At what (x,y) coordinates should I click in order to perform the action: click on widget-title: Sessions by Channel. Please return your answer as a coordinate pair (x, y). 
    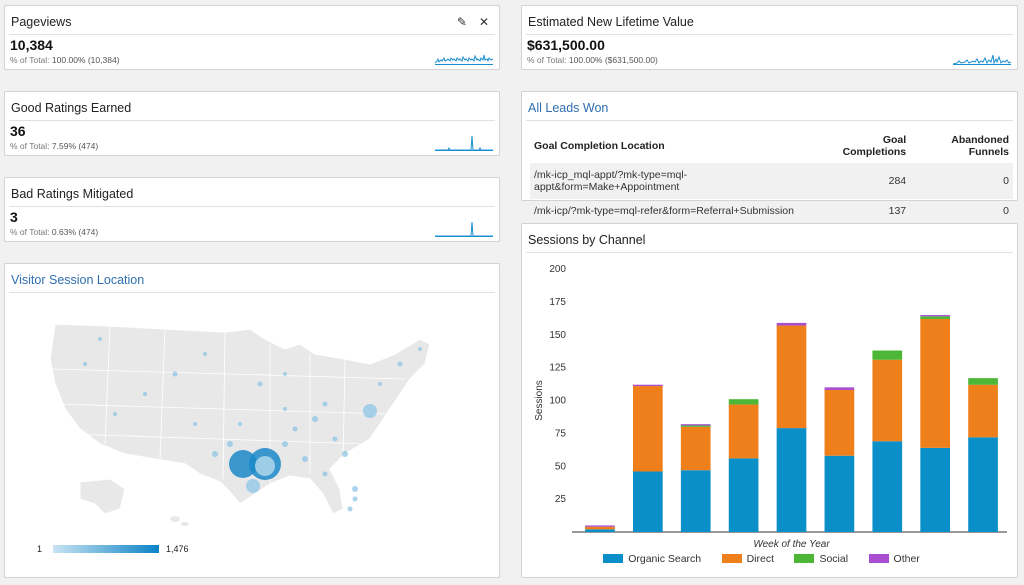
    Looking at the image, I should click on (587, 240).